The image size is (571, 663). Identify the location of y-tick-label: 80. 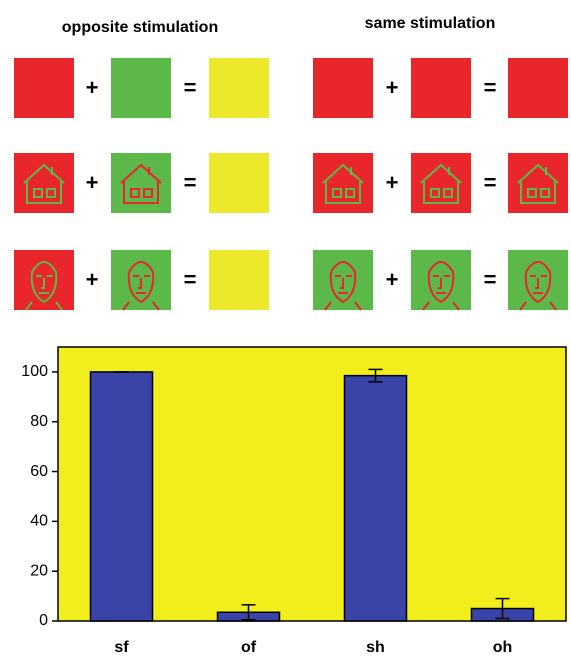
(39, 421).